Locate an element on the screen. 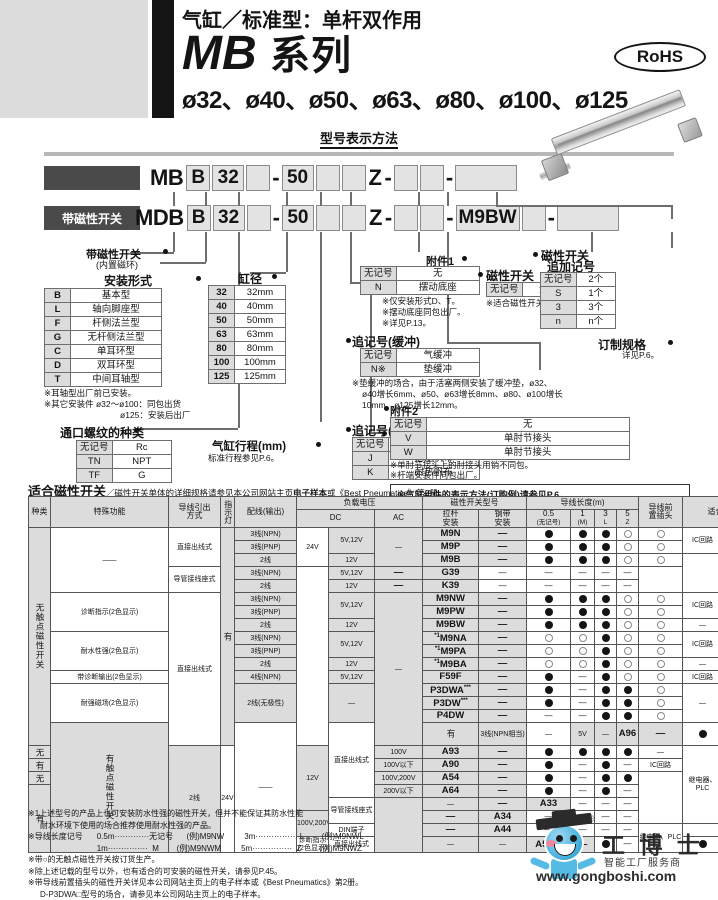 The image size is (718, 900). callout-acc2-dot is located at coordinates (384, 433).